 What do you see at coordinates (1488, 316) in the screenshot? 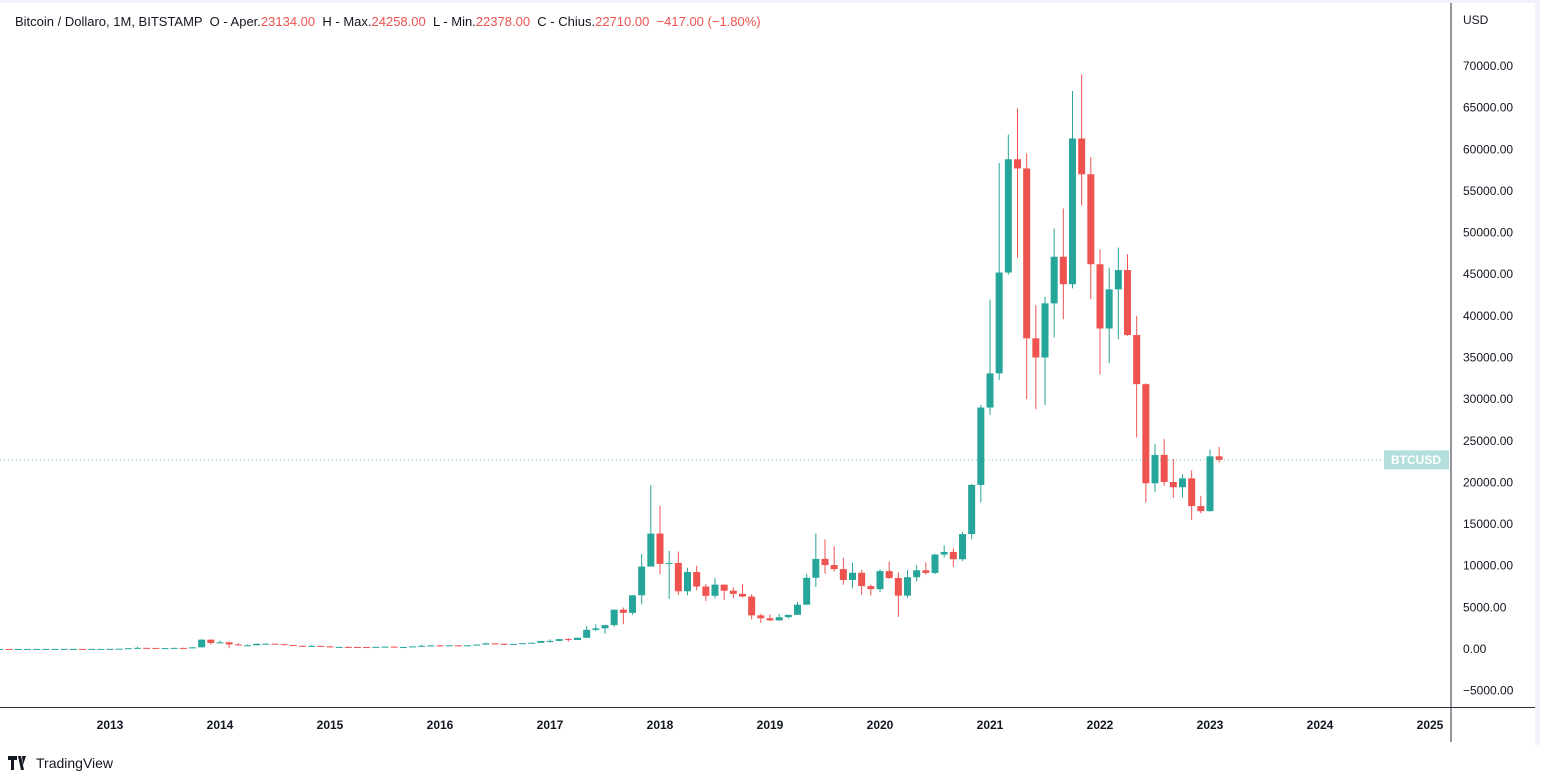
I see `price-tick-label: 40000.00` at bounding box center [1488, 316].